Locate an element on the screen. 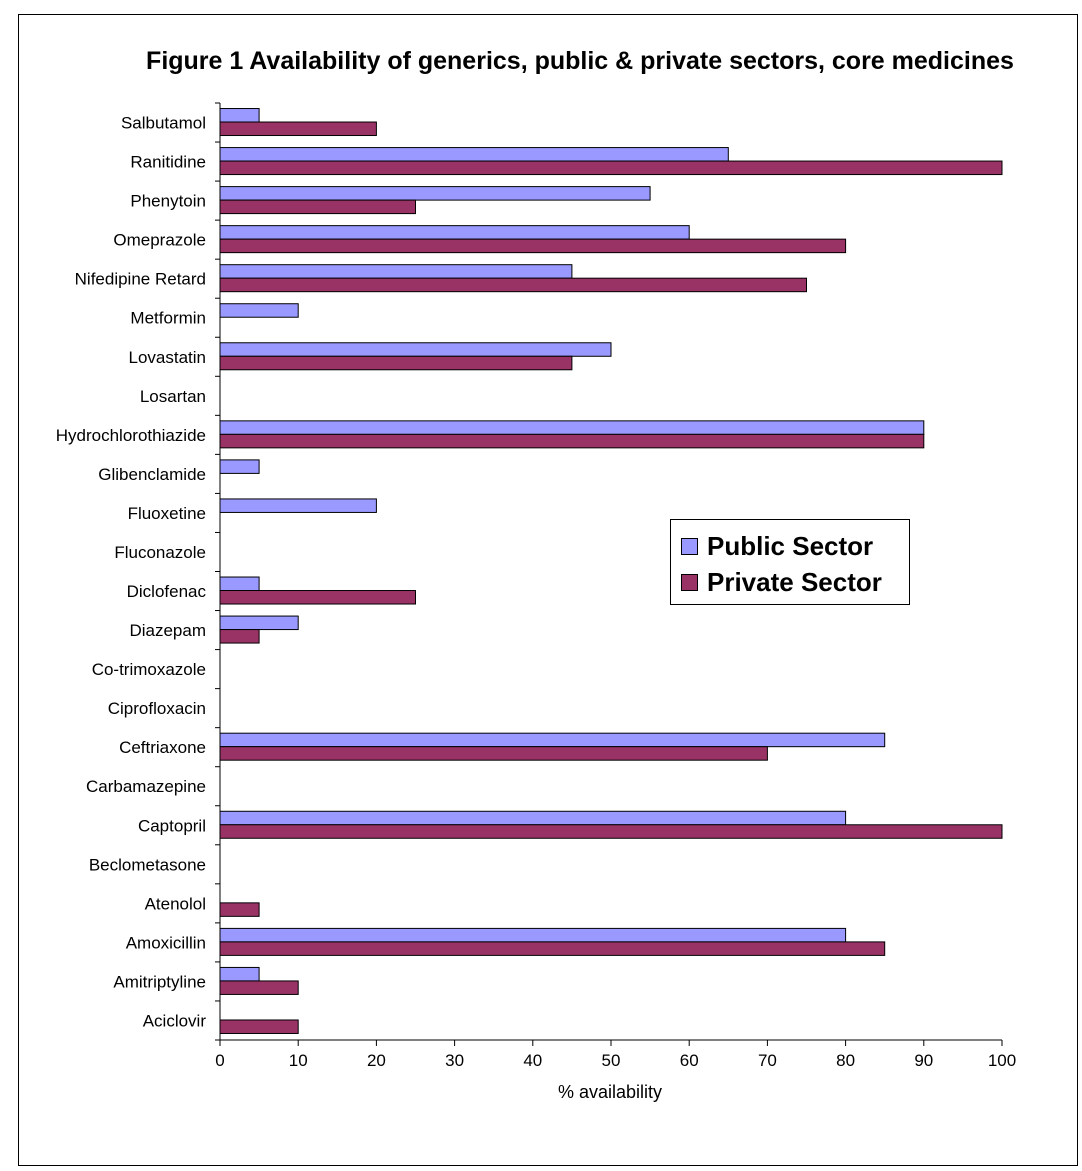 The image size is (1082, 1171). y-tick-label: Amoxicillin is located at coordinates (166, 942).